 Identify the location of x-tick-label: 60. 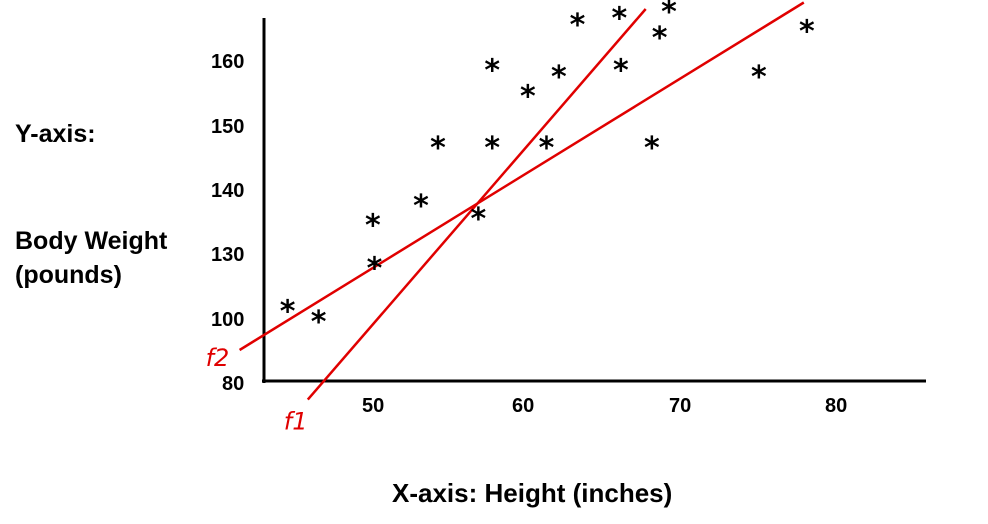
(523, 406).